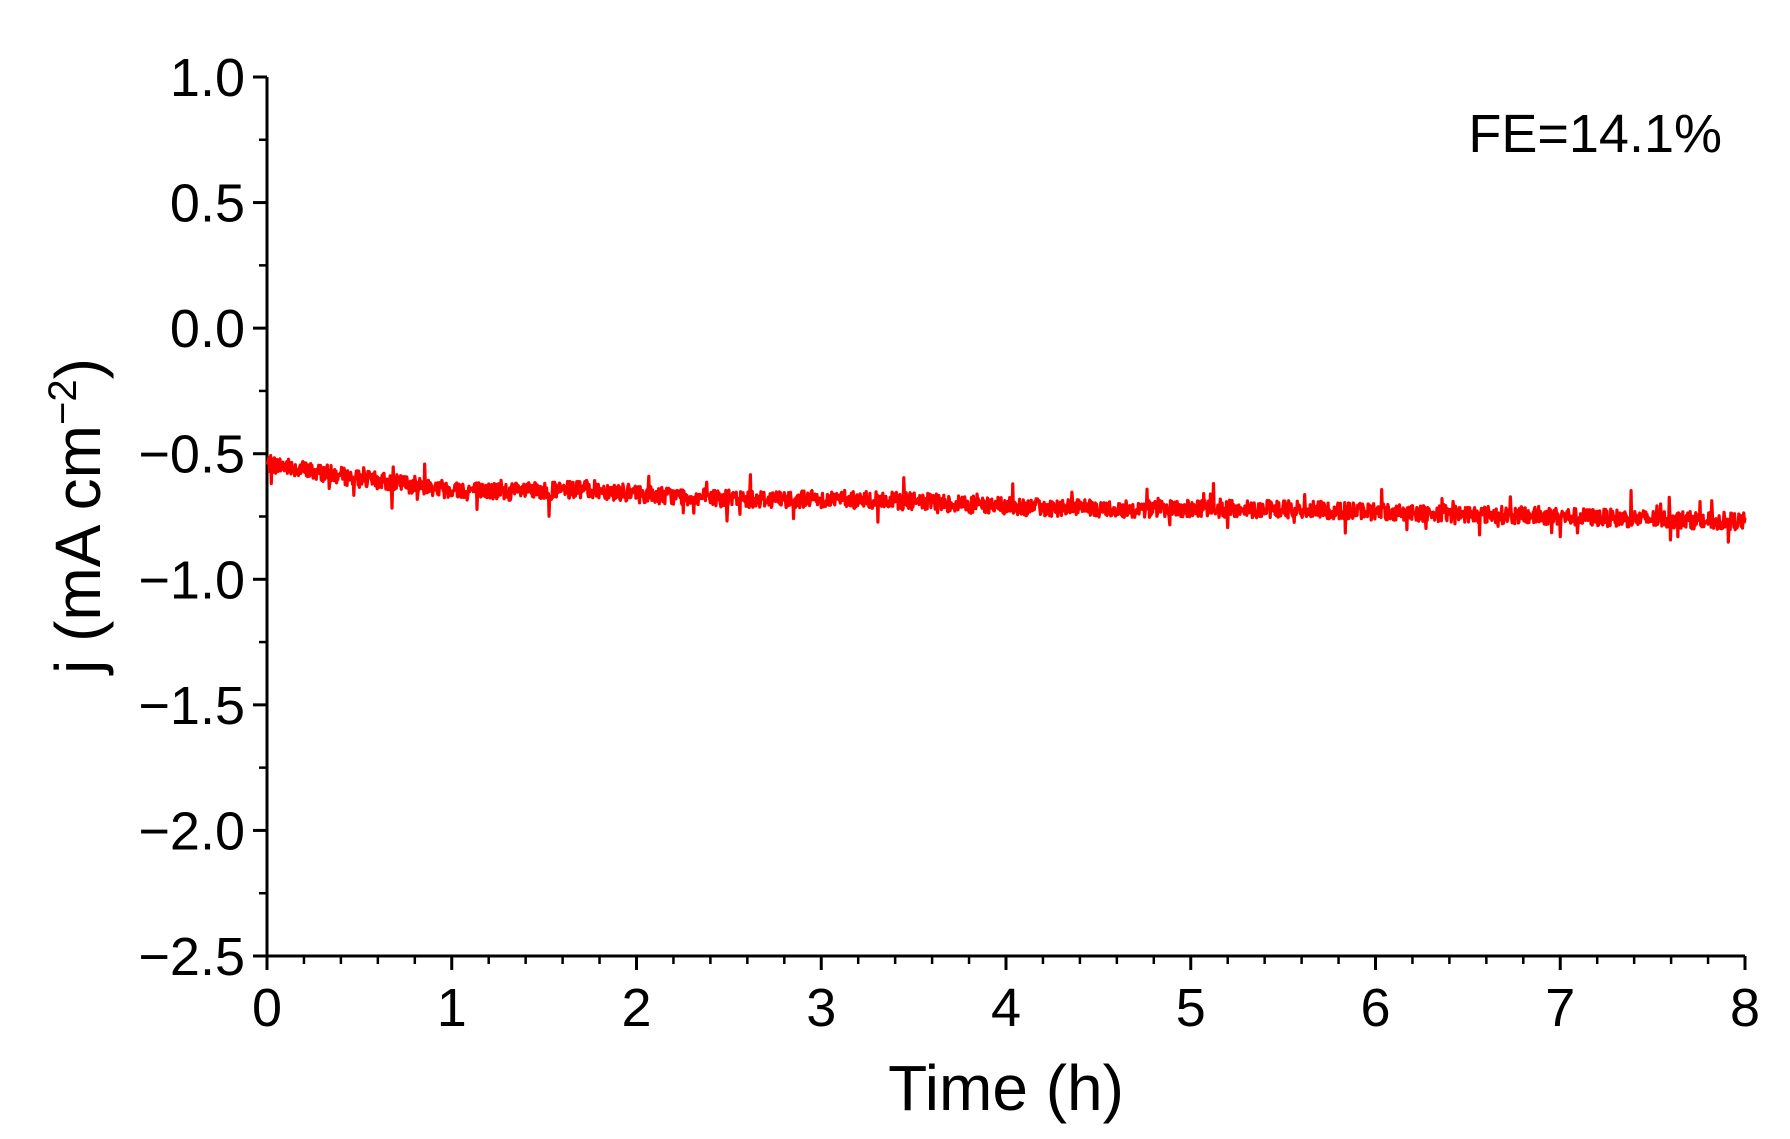 This screenshot has height=1139, width=1790. Describe the element at coordinates (1595, 134) in the screenshot. I see `annotation-fe: FE=14.1%` at that location.